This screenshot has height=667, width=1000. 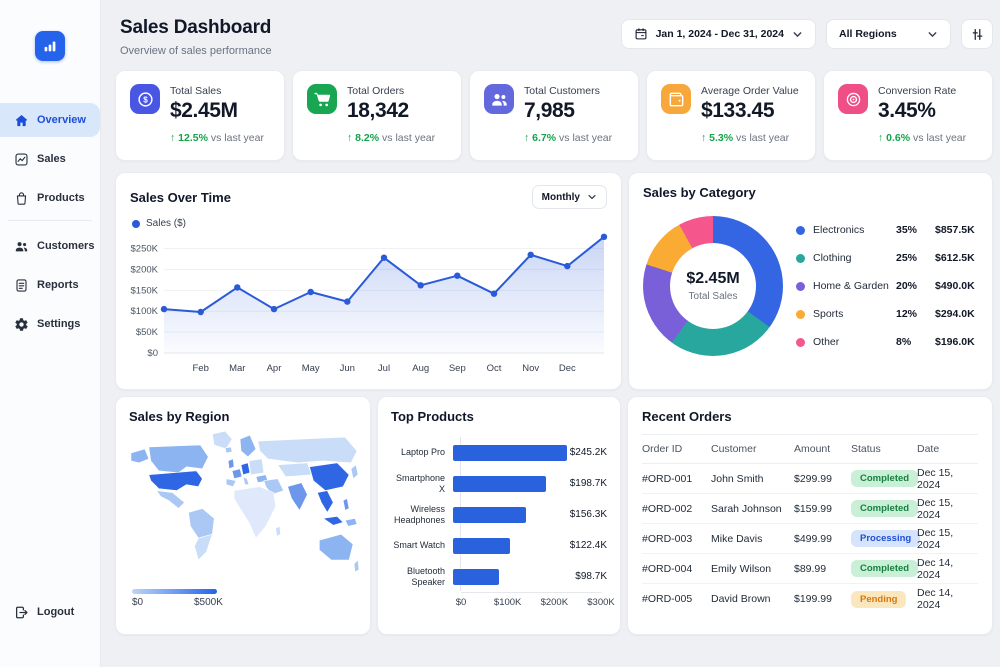 What do you see at coordinates (667, 508) in the screenshot?
I see `order-id: #ORD-002` at bounding box center [667, 508].